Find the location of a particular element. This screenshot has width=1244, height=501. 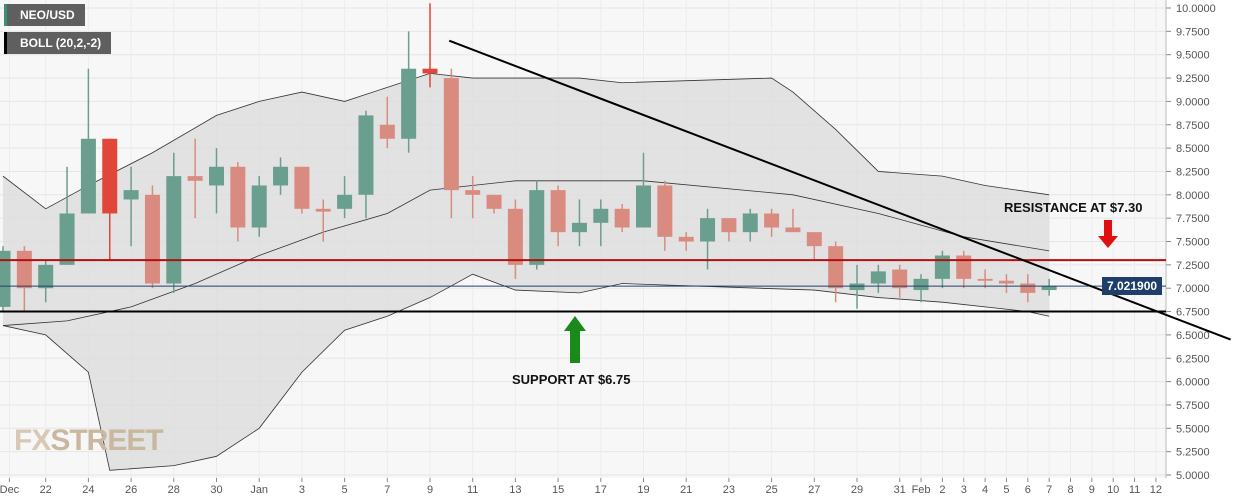

y-tick-label: 7.5000 is located at coordinates (1193, 243).